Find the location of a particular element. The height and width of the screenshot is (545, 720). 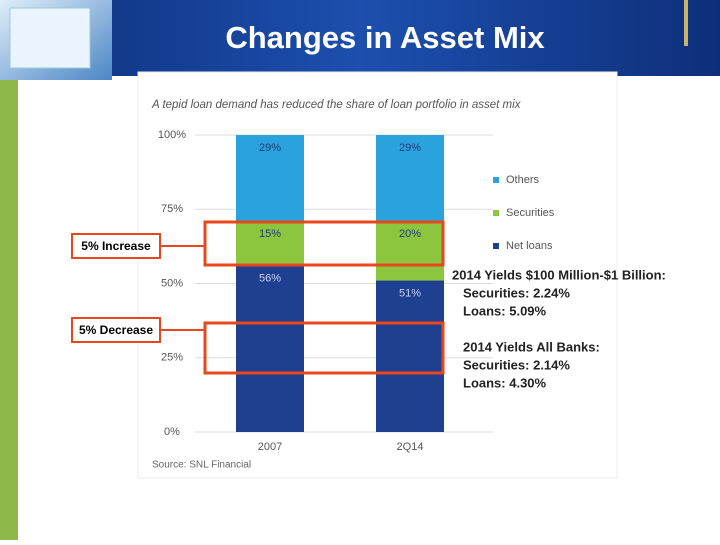

x-tick-label: 2Q14 is located at coordinates (410, 447).